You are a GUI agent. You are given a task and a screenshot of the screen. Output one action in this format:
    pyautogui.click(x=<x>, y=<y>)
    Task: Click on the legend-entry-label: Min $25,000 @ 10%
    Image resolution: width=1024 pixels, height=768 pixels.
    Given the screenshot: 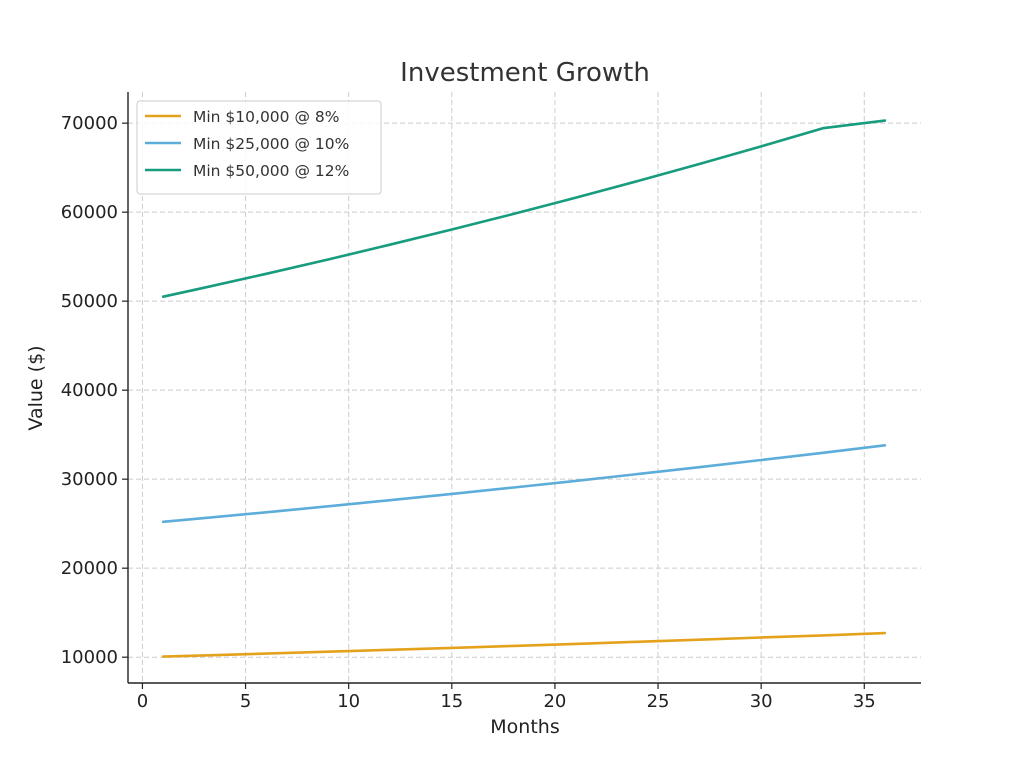 What is the action you would take?
    pyautogui.click(x=271, y=144)
    